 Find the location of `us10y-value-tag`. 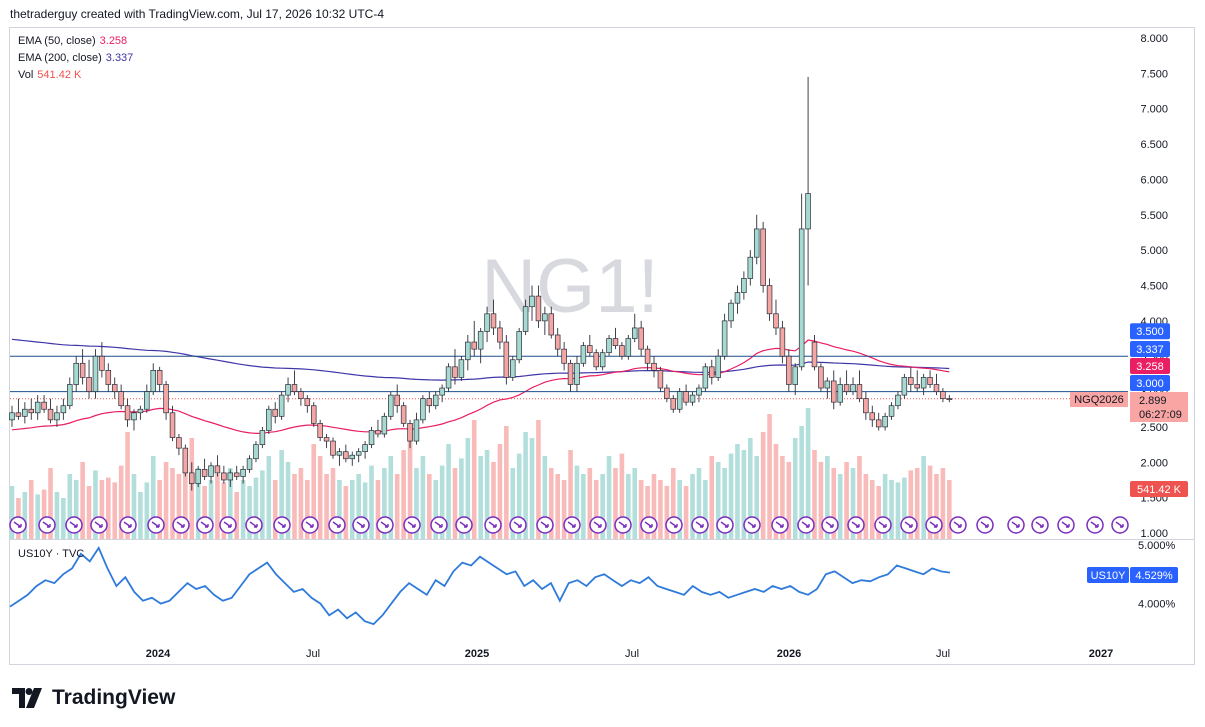

us10y-value-tag is located at coordinates (1154, 575).